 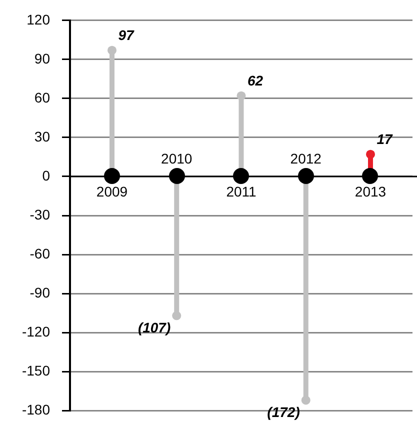 I want to click on y-tick-label: -90, so click(x=40, y=292).